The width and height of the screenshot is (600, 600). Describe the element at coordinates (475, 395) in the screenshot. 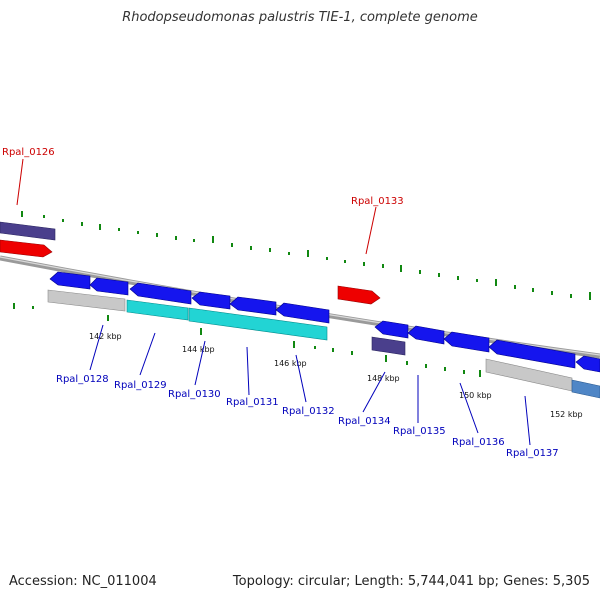

I see `scale-tick-150: 150 kbp` at that location.